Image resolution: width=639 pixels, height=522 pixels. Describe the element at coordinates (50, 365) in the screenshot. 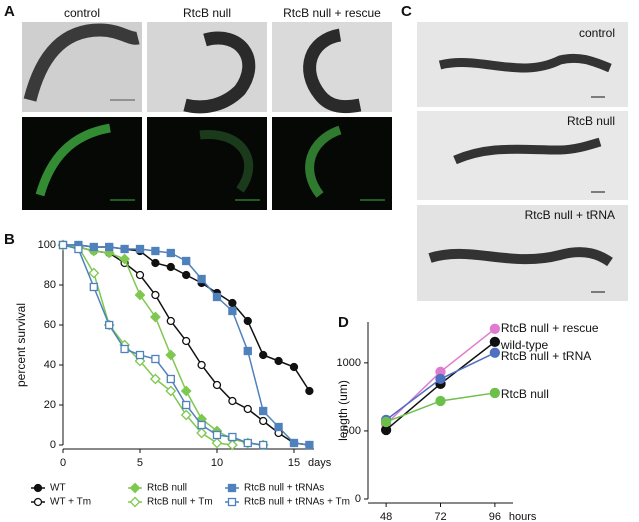

I see `y-tick-label: 40` at that location.